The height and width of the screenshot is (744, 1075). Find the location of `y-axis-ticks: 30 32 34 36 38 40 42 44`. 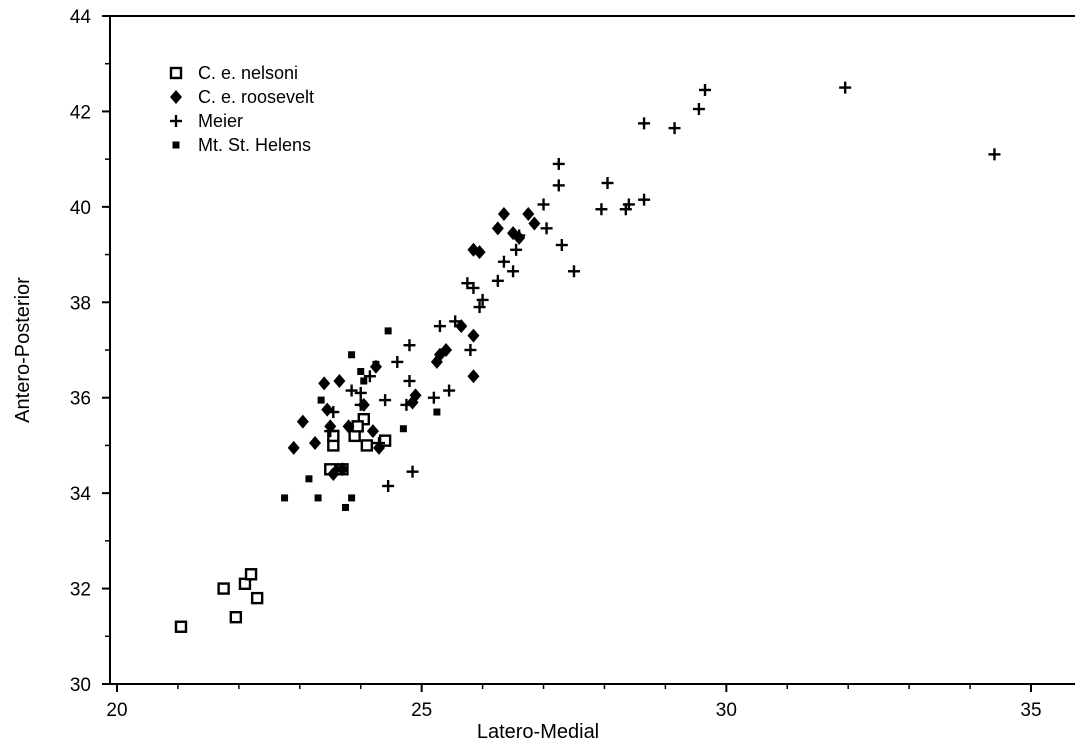

y-axis-ticks: 30 32 34 36 38 40 42 44 is located at coordinates (90, 351).